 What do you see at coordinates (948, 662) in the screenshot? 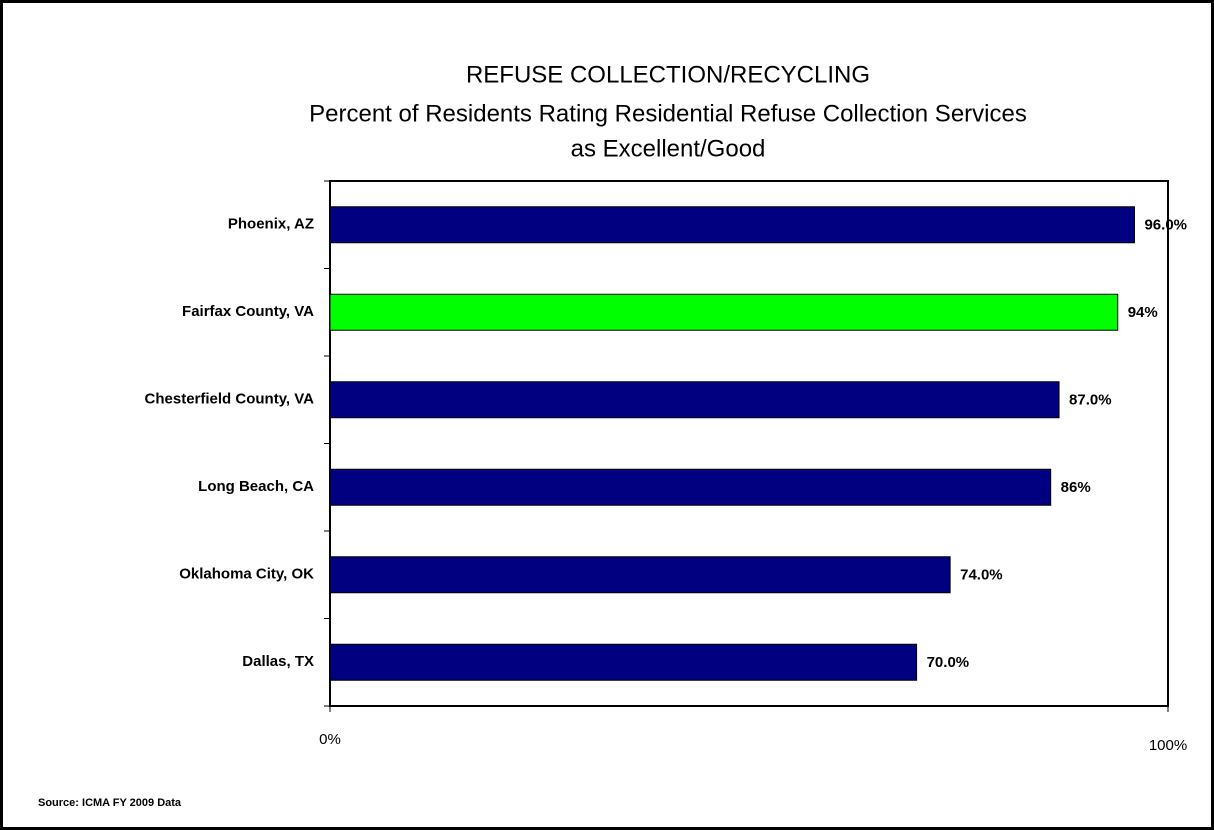
I see `data-label: 70.0%` at bounding box center [948, 662].